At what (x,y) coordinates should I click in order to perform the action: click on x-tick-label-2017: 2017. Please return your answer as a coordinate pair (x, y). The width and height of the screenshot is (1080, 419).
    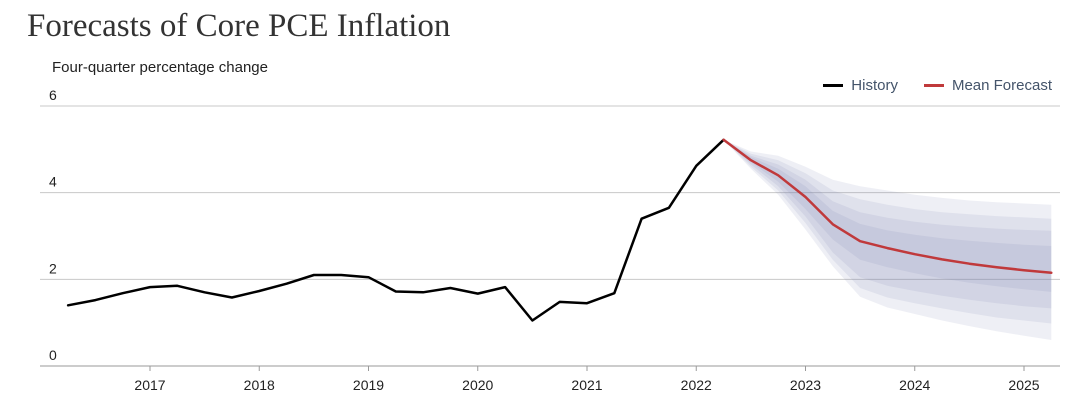
    Looking at the image, I should click on (149, 385).